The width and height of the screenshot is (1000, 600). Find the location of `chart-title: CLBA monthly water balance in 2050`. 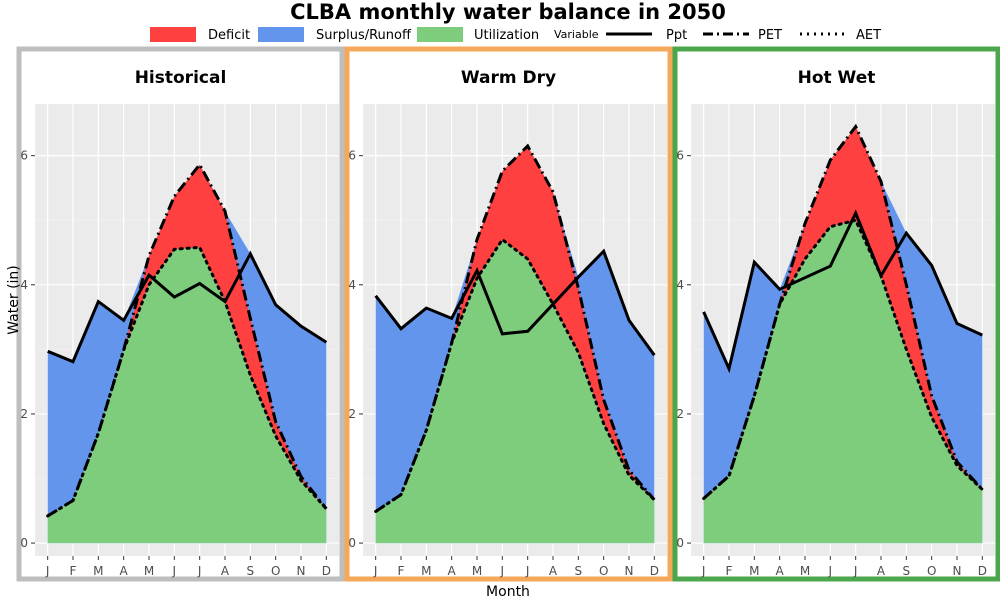

chart-title: CLBA monthly water balance in 2050 is located at coordinates (508, 12).